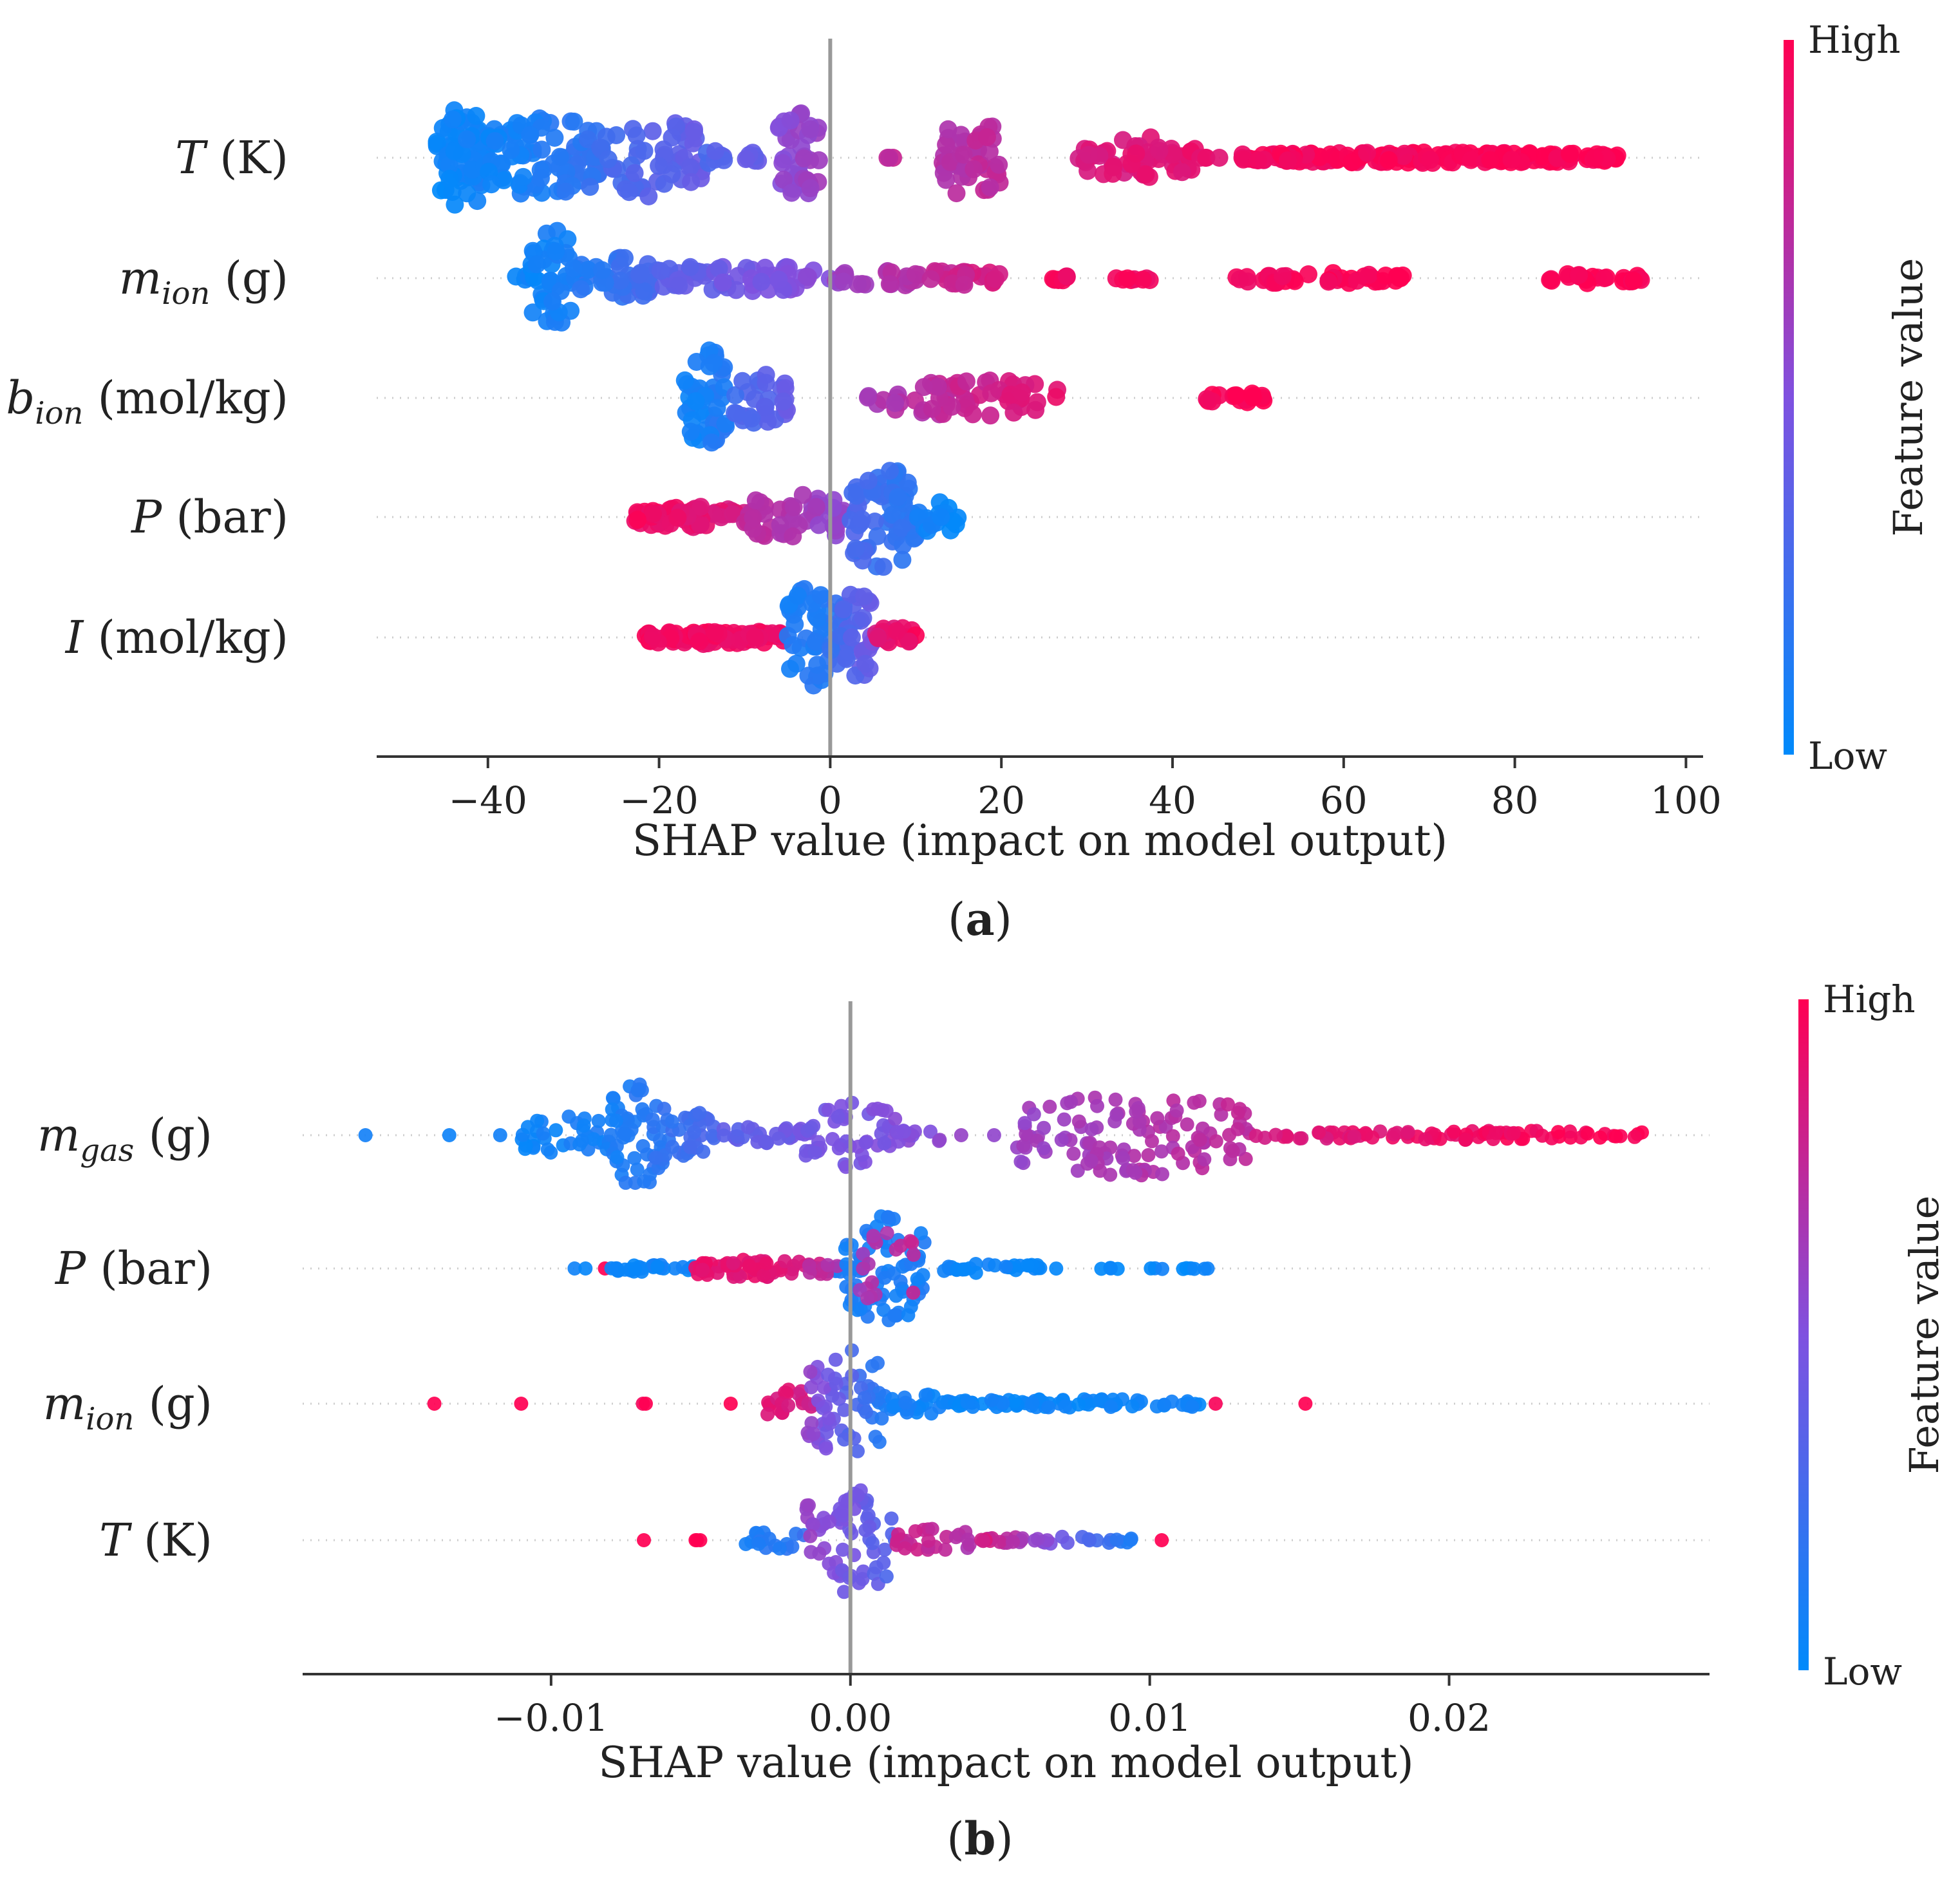  I want to click on x-tick-label: −40, so click(488, 800).